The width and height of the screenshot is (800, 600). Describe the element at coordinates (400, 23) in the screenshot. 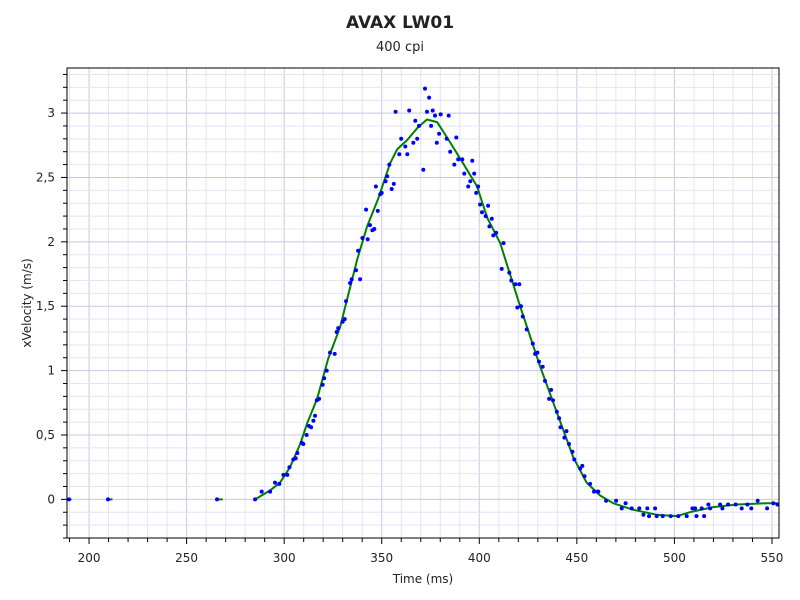

I see `chart-title: AVAX LW01` at that location.